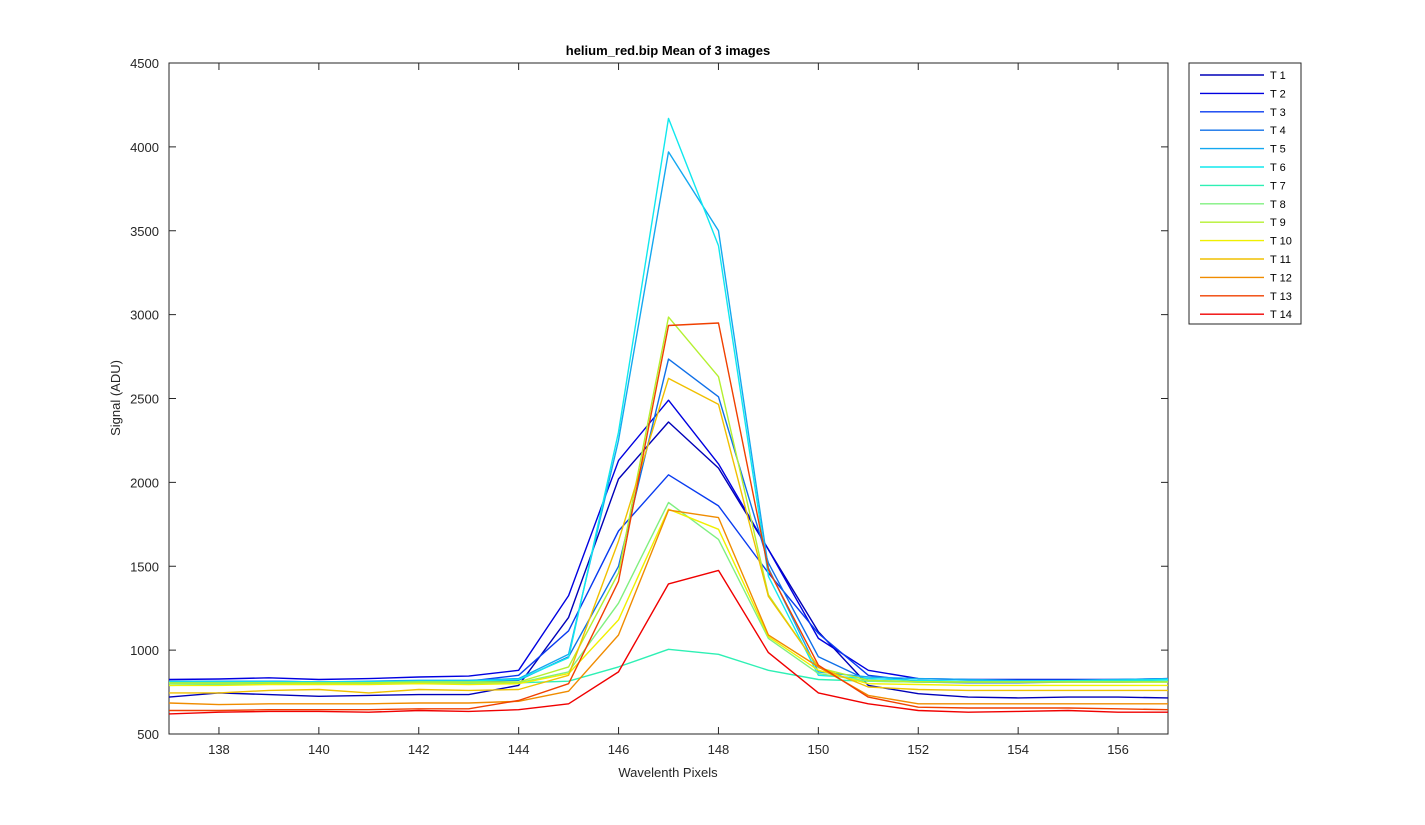  Describe the element at coordinates (144, 63) in the screenshot. I see `y-tick-label: 4500` at that location.